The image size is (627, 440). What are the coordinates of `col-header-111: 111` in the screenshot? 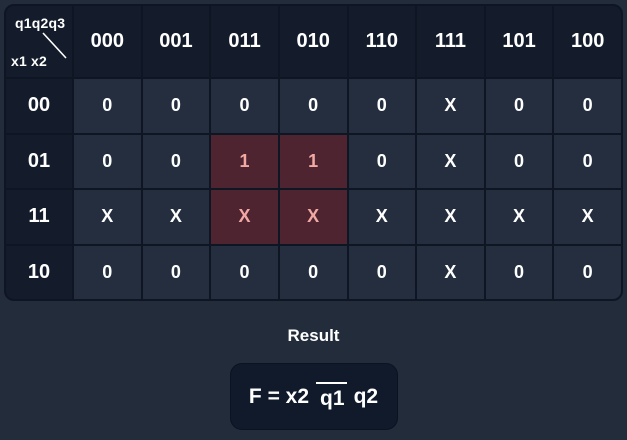 It's located at (450, 41).